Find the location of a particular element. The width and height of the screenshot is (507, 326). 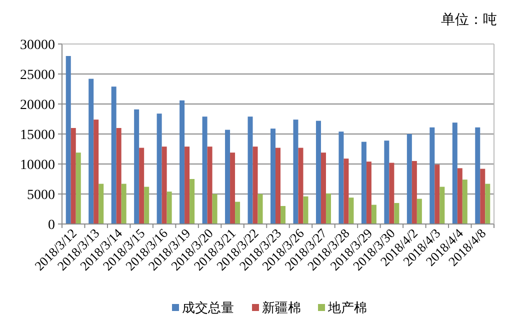

legend-label: 新疆棉 is located at coordinates (281, 308).